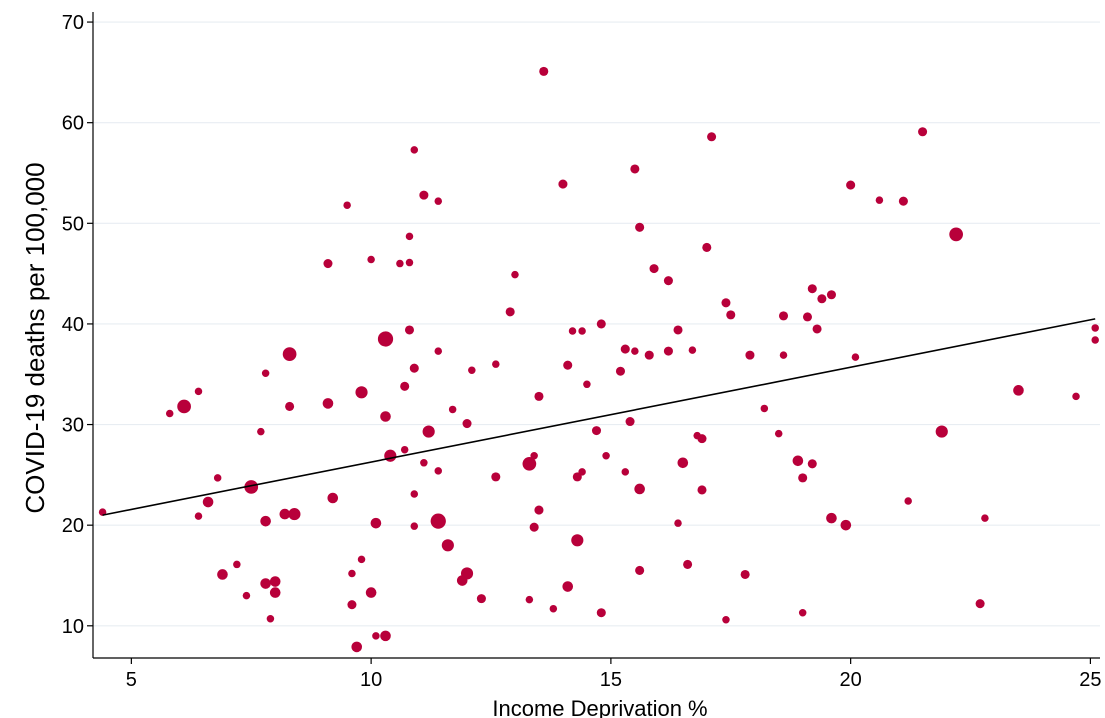 This screenshot has width=1105, height=718. Describe the element at coordinates (599, 707) in the screenshot. I see `x-axis-title: Income Deprivation %` at that location.